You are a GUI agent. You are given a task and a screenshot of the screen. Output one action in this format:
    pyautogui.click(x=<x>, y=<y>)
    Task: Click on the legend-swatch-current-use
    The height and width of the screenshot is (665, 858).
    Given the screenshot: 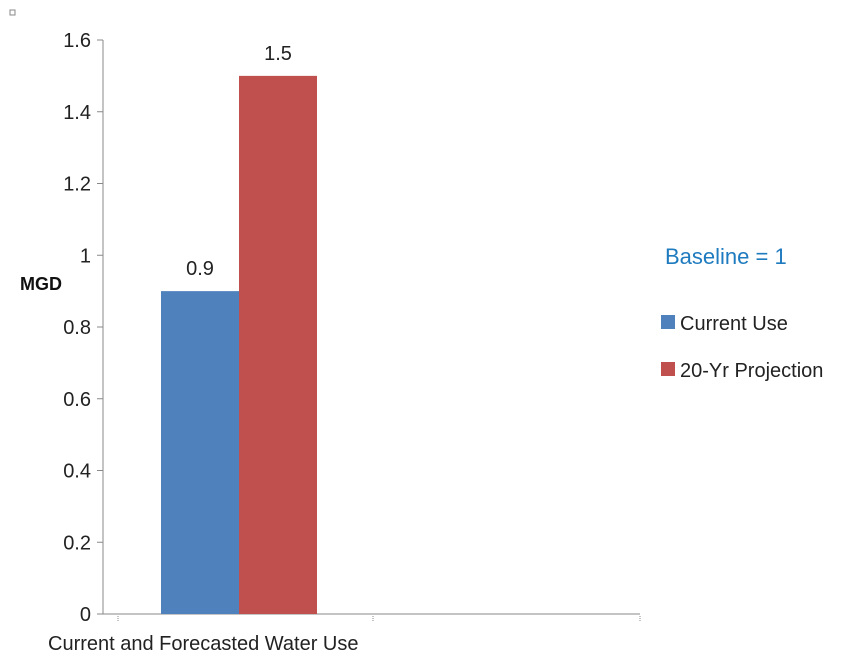 What is the action you would take?
    pyautogui.click(x=668, y=322)
    